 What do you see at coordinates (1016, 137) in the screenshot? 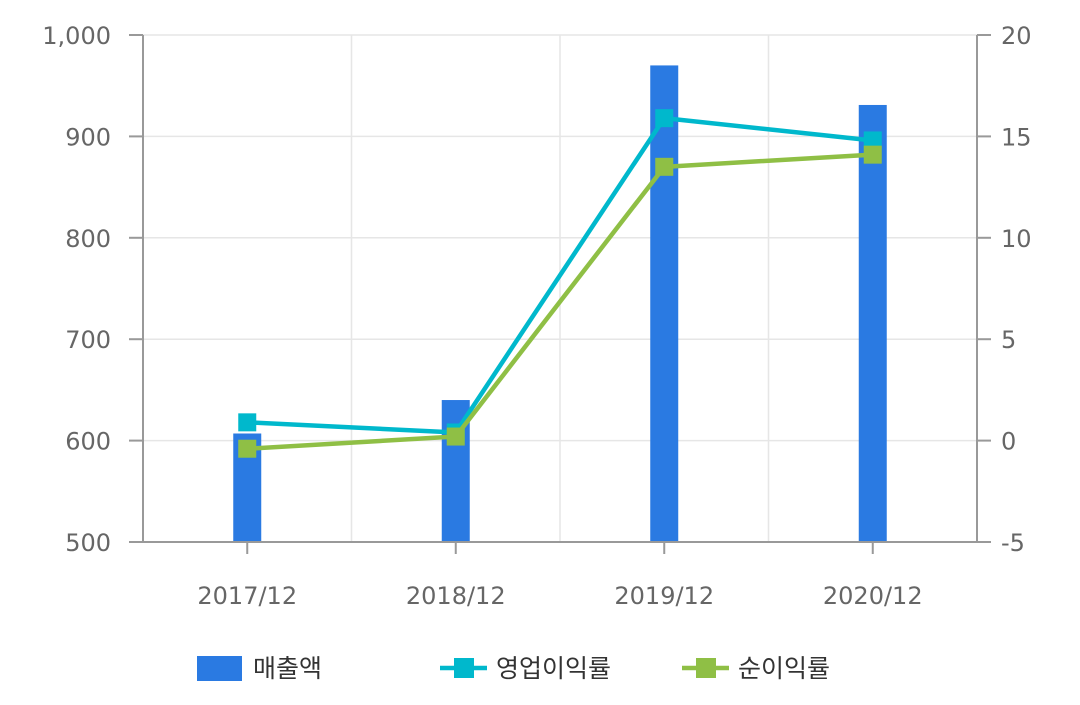
I see `right-tick-label: 15` at bounding box center [1016, 137].